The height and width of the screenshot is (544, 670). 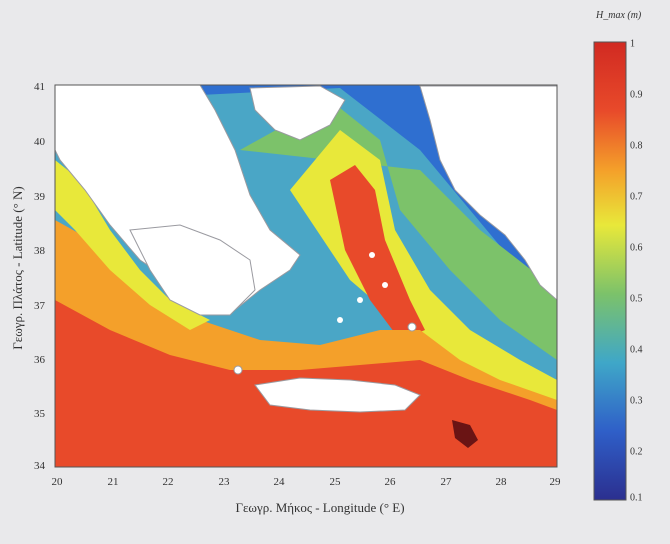 I want to click on x-tick: 24, so click(x=279, y=482).